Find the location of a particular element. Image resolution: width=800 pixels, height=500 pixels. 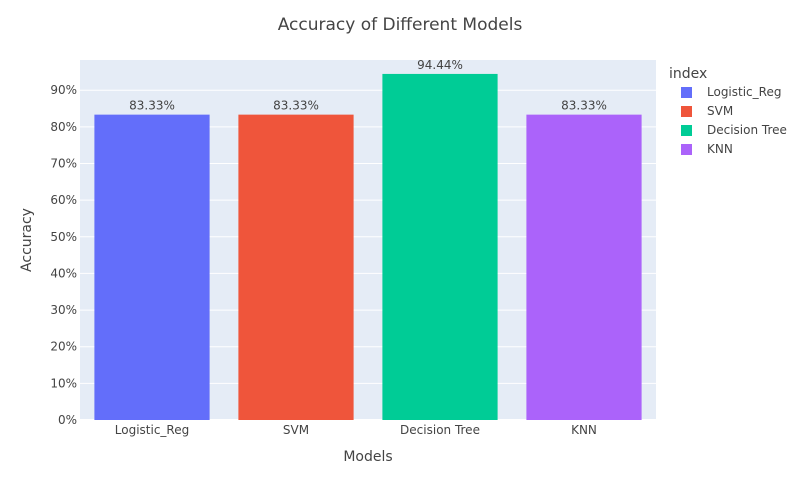

y-tick-labels: 0% 10% 20% 30% 40% 50% 60% 70% 80% 90% is located at coordinates (63, 255).